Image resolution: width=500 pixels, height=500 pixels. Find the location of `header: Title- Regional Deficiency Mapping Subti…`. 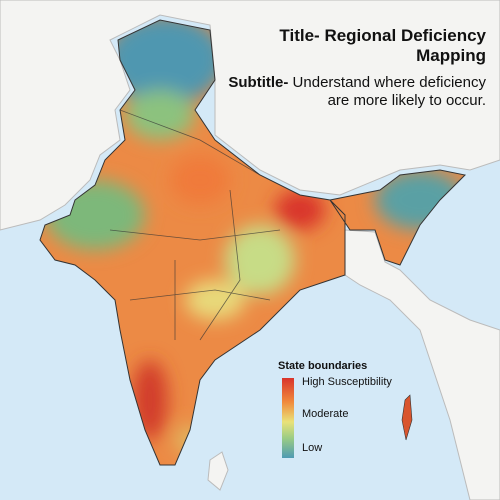

header: Title- Regional Deficiency Mapping Subti… is located at coordinates (346, 68).